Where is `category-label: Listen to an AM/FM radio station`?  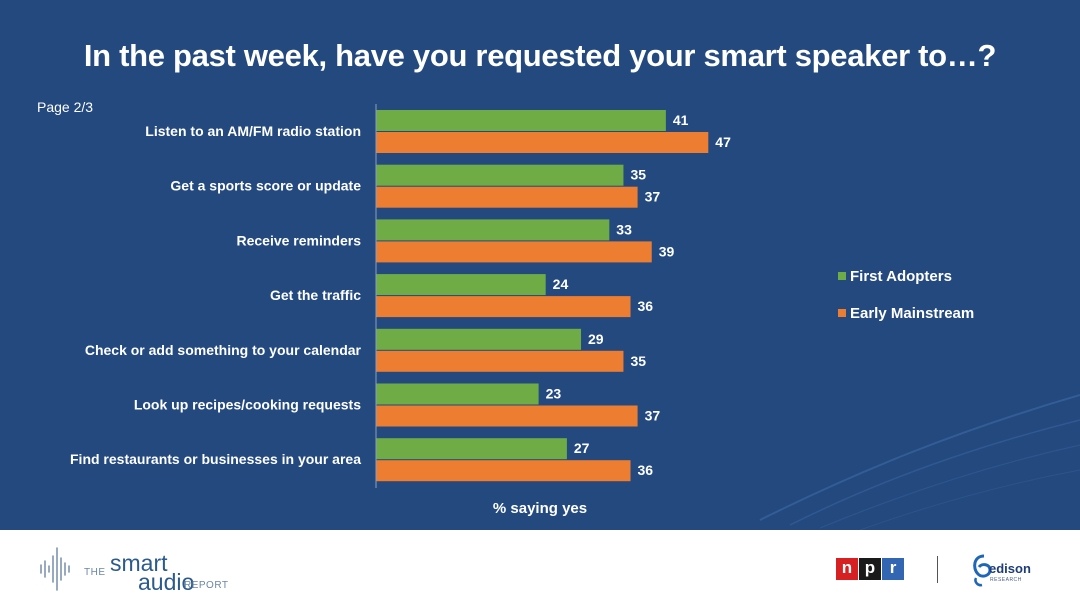 category-label: Listen to an AM/FM radio station is located at coordinates (253, 131).